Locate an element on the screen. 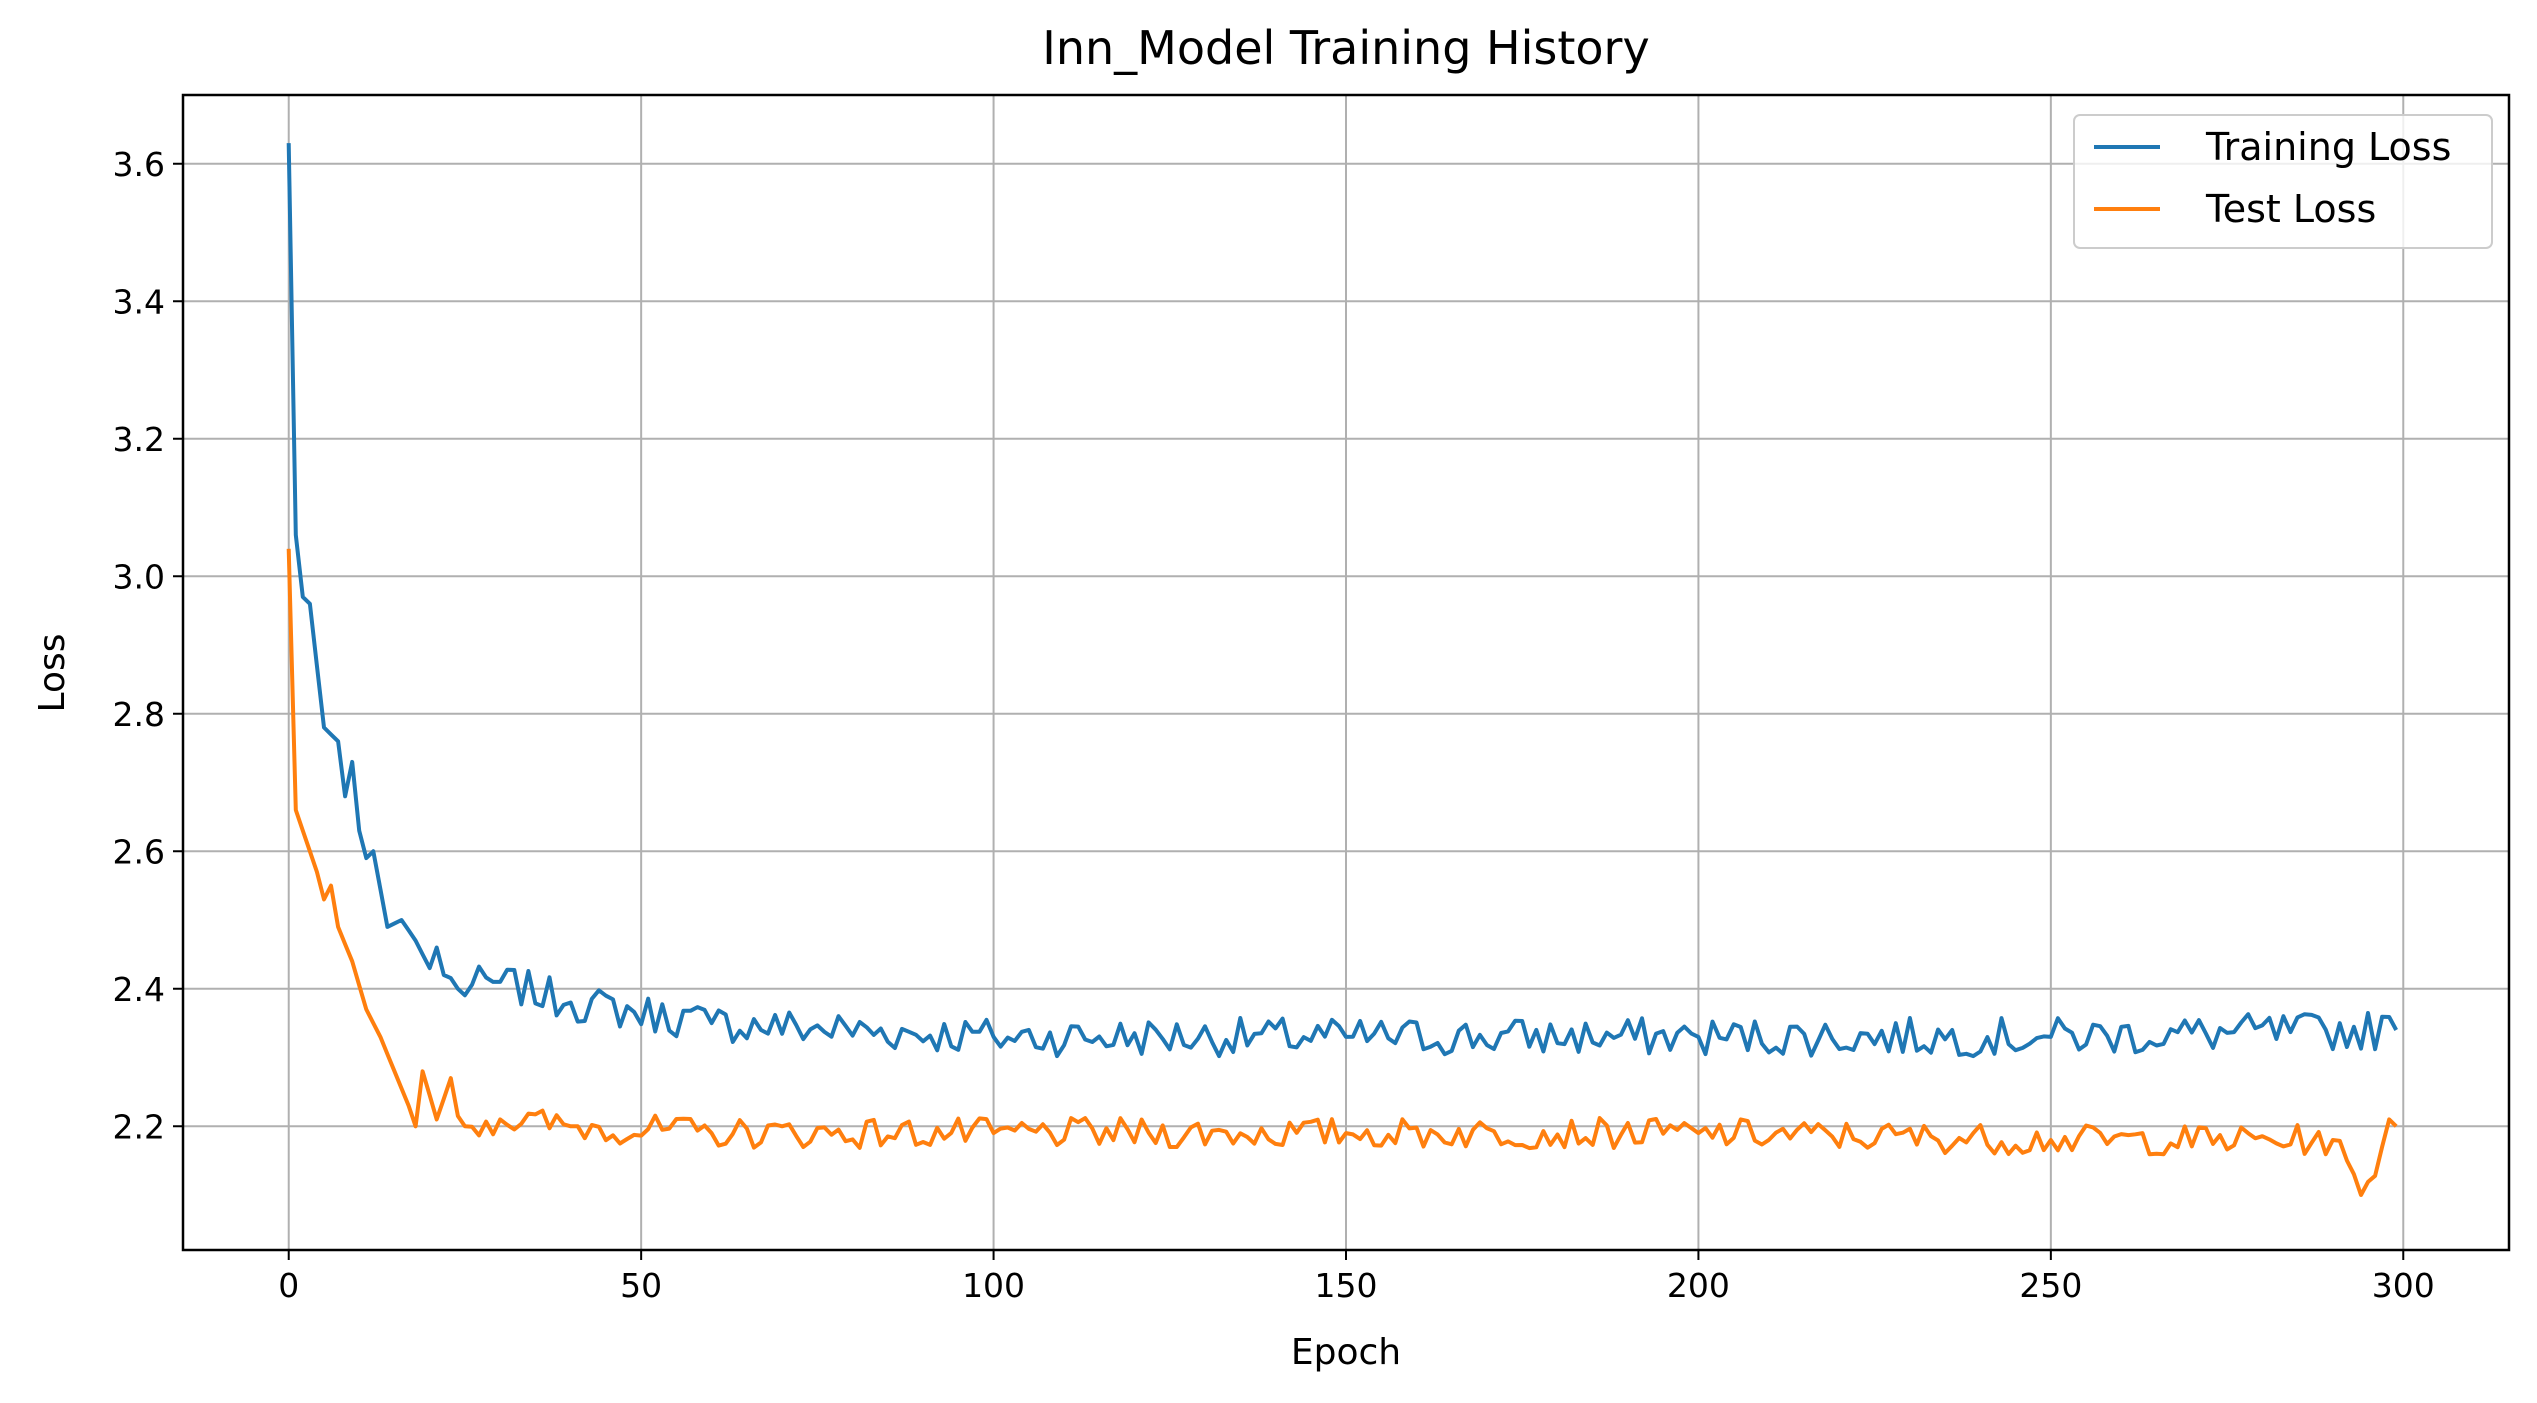 The width and height of the screenshot is (2537, 1403). x-tick-label: 50 is located at coordinates (641, 1285).